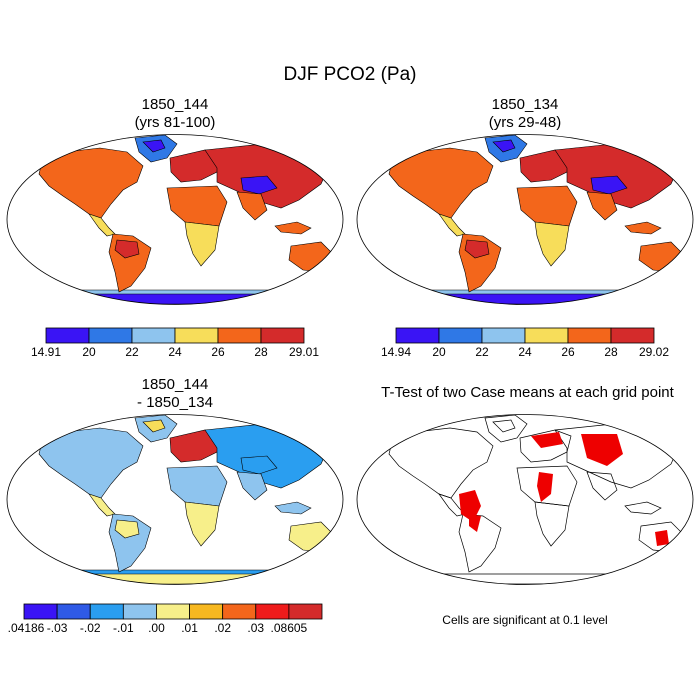 The image size is (700, 700). What do you see at coordinates (175, 104) in the screenshot?
I see `panel-1-title-line1: 1850_144` at bounding box center [175, 104].